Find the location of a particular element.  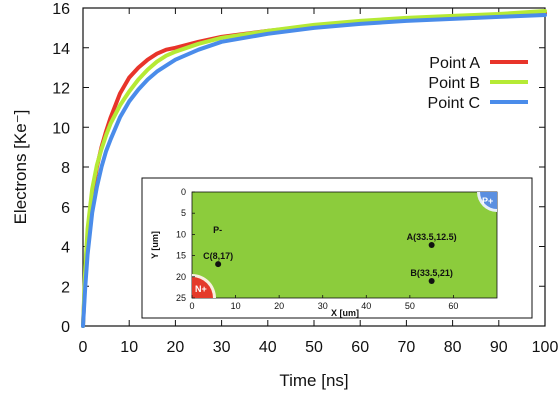

n-plus-region is located at coordinates (202, 287).